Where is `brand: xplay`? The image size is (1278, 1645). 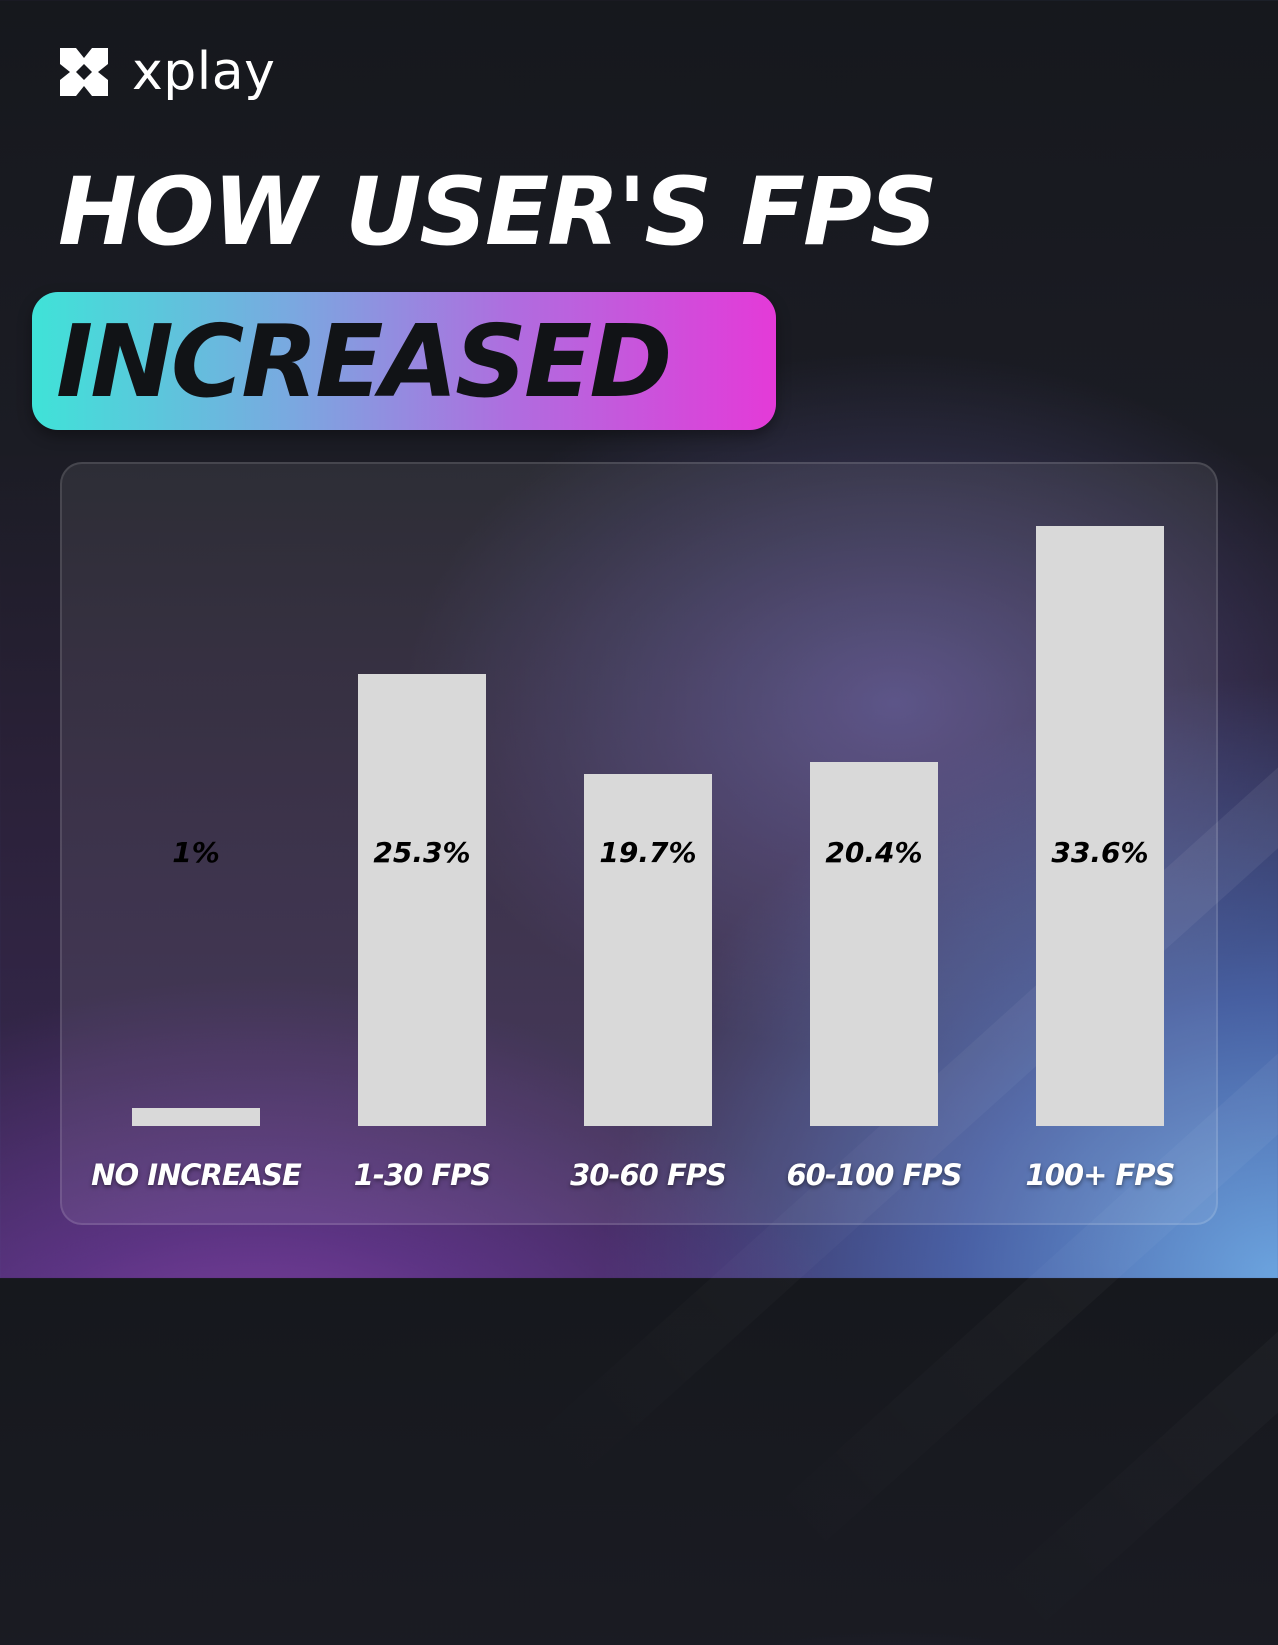 brand: xplay is located at coordinates (166, 72).